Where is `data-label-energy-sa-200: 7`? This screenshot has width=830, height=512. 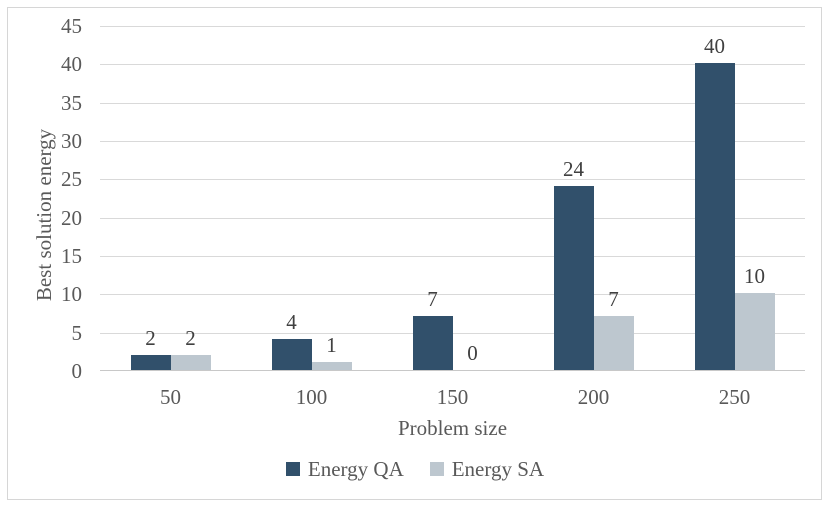
data-label-energy-sa-200: 7 is located at coordinates (613, 299).